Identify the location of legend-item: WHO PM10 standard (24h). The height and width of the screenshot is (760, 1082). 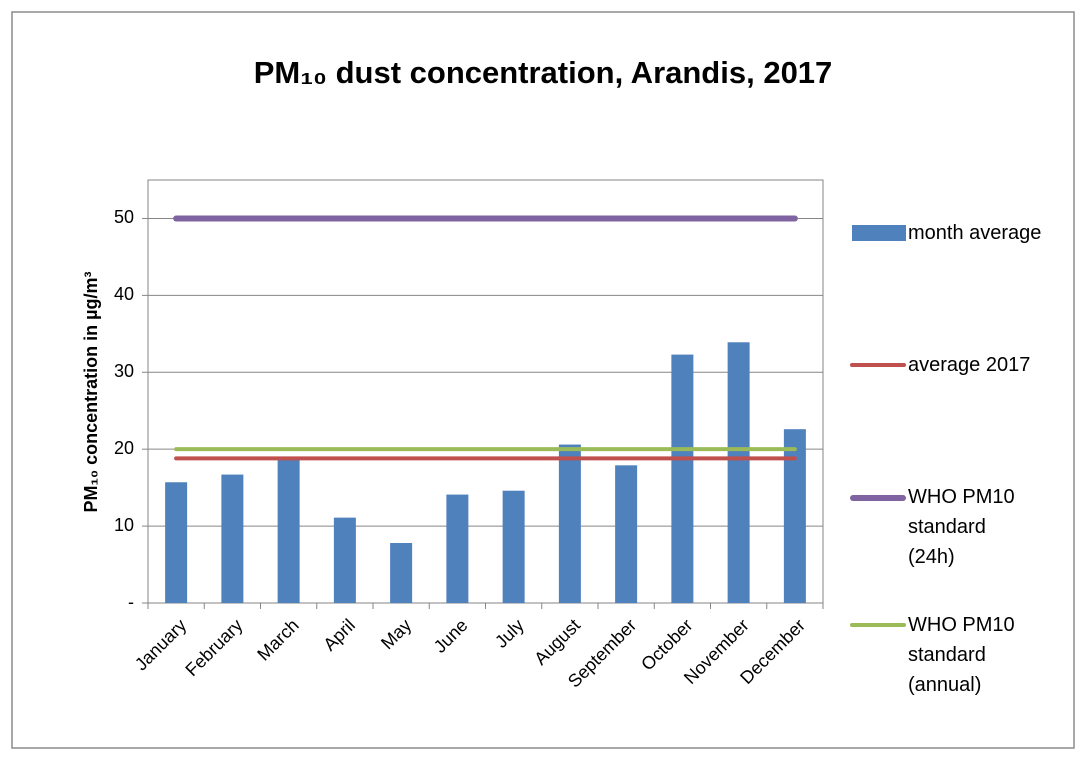
(944, 527).